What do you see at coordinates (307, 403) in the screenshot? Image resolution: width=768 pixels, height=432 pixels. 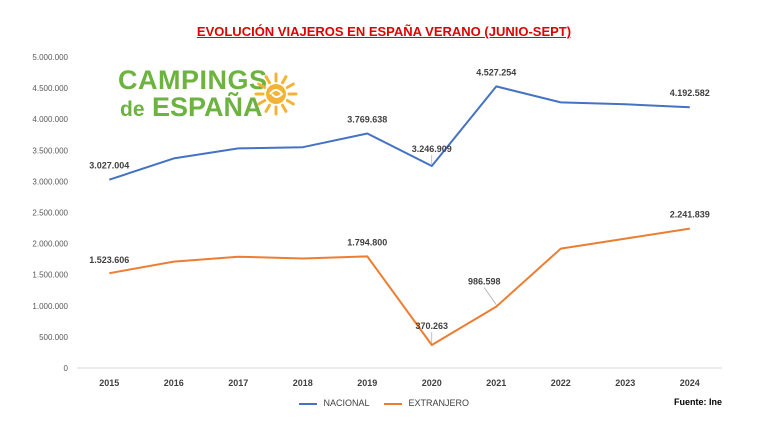 I see `legend-swatch-nacional` at bounding box center [307, 403].